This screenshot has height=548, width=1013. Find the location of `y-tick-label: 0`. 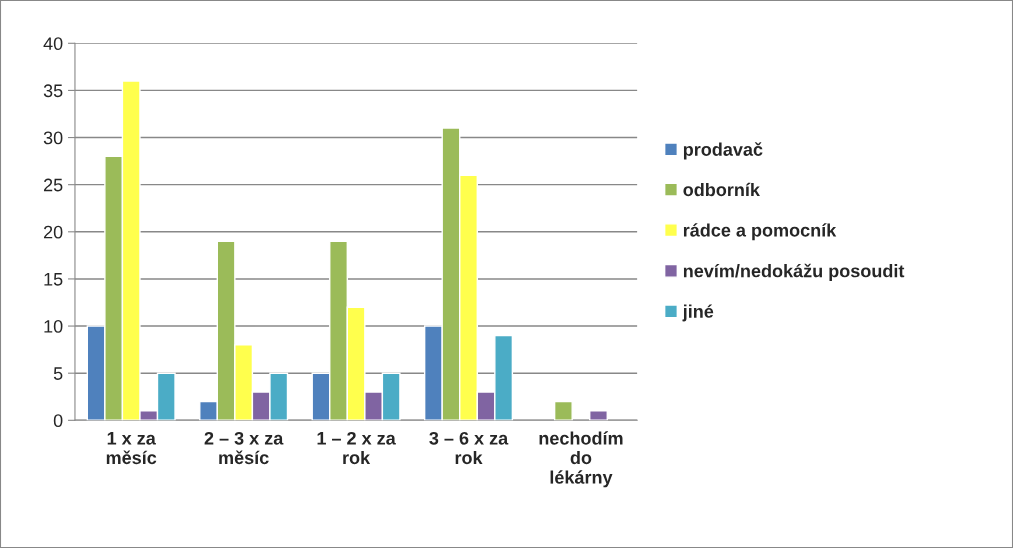

y-tick-label: 0 is located at coordinates (58, 421).